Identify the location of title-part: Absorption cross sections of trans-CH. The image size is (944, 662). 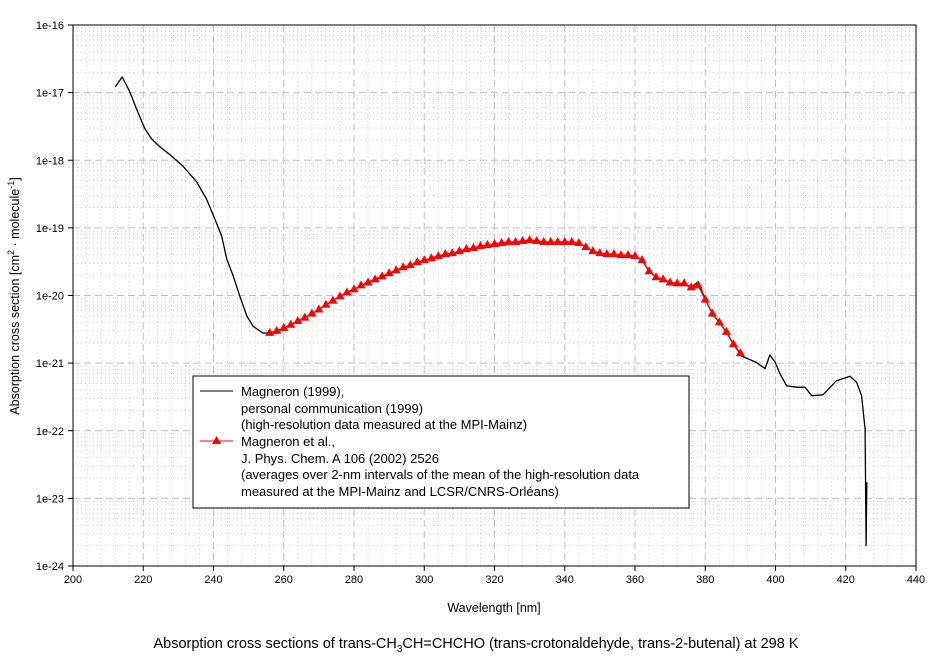
(274, 644).